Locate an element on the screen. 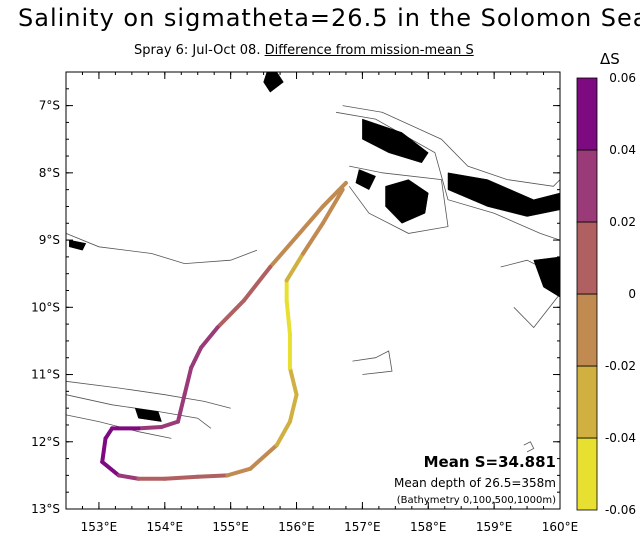 The width and height of the screenshot is (640, 550). colorbar-label-4: 0.02 is located at coordinates (622, 222).